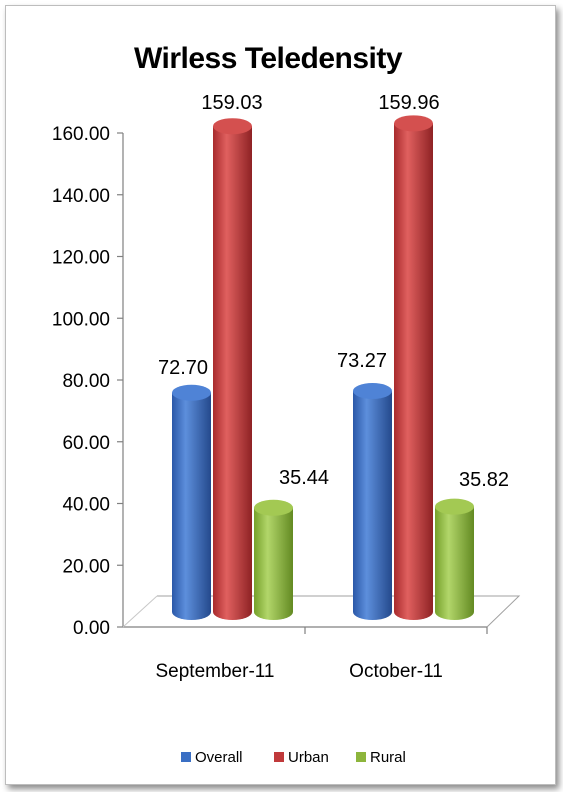  What do you see at coordinates (362, 361) in the screenshot?
I see `data-label: 73.27` at bounding box center [362, 361].